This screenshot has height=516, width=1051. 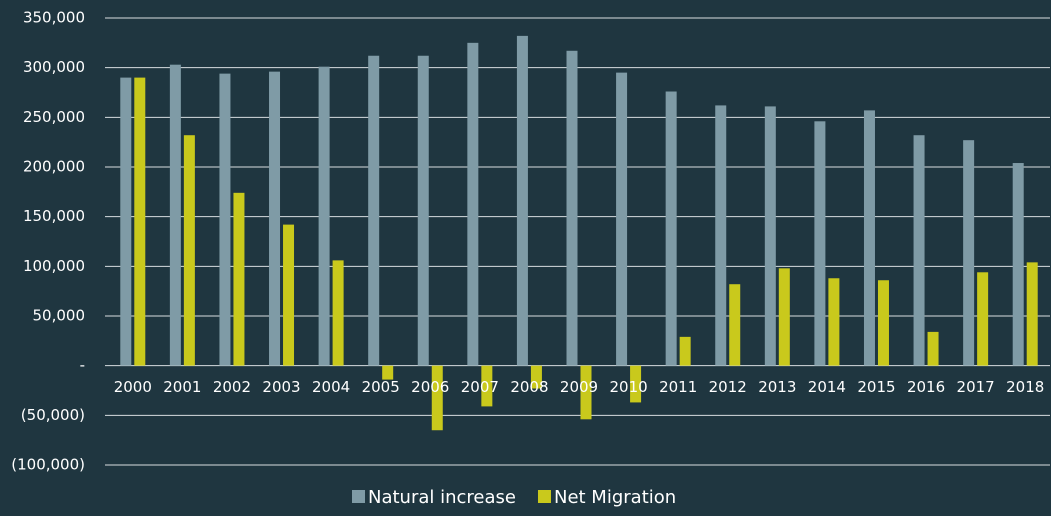 I want to click on x-tick-label: 2008, so click(x=529, y=387).